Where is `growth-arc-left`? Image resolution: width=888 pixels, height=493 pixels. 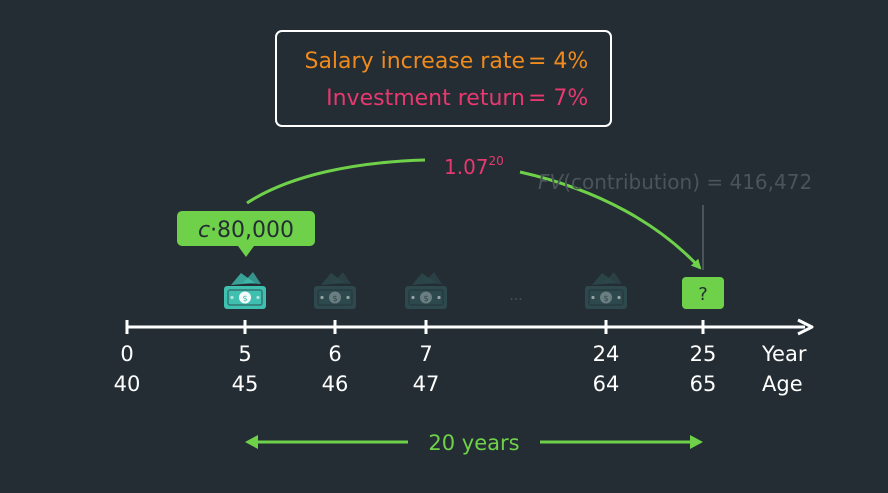 growth-arc-left is located at coordinates (336, 181).